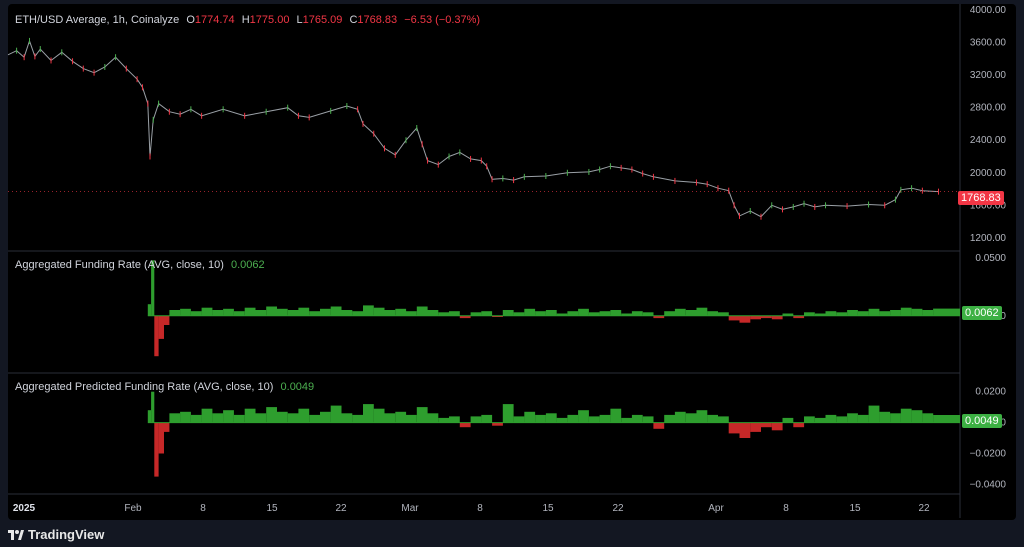  I want to click on time-axis-tick-label: 8, so click(786, 508).